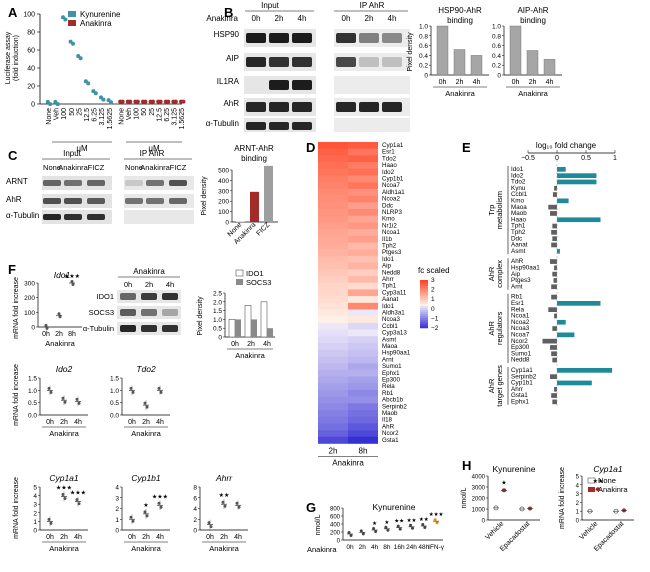  Describe the element at coordinates (335, 526) in the screenshot. I see `chart-ytick-label: 400` at that location.